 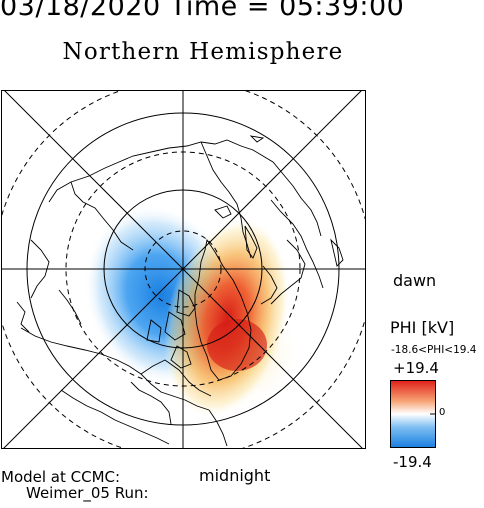 What do you see at coordinates (203, 52) in the screenshot?
I see `hemisphere-title: Northern Hemisphere` at bounding box center [203, 52].